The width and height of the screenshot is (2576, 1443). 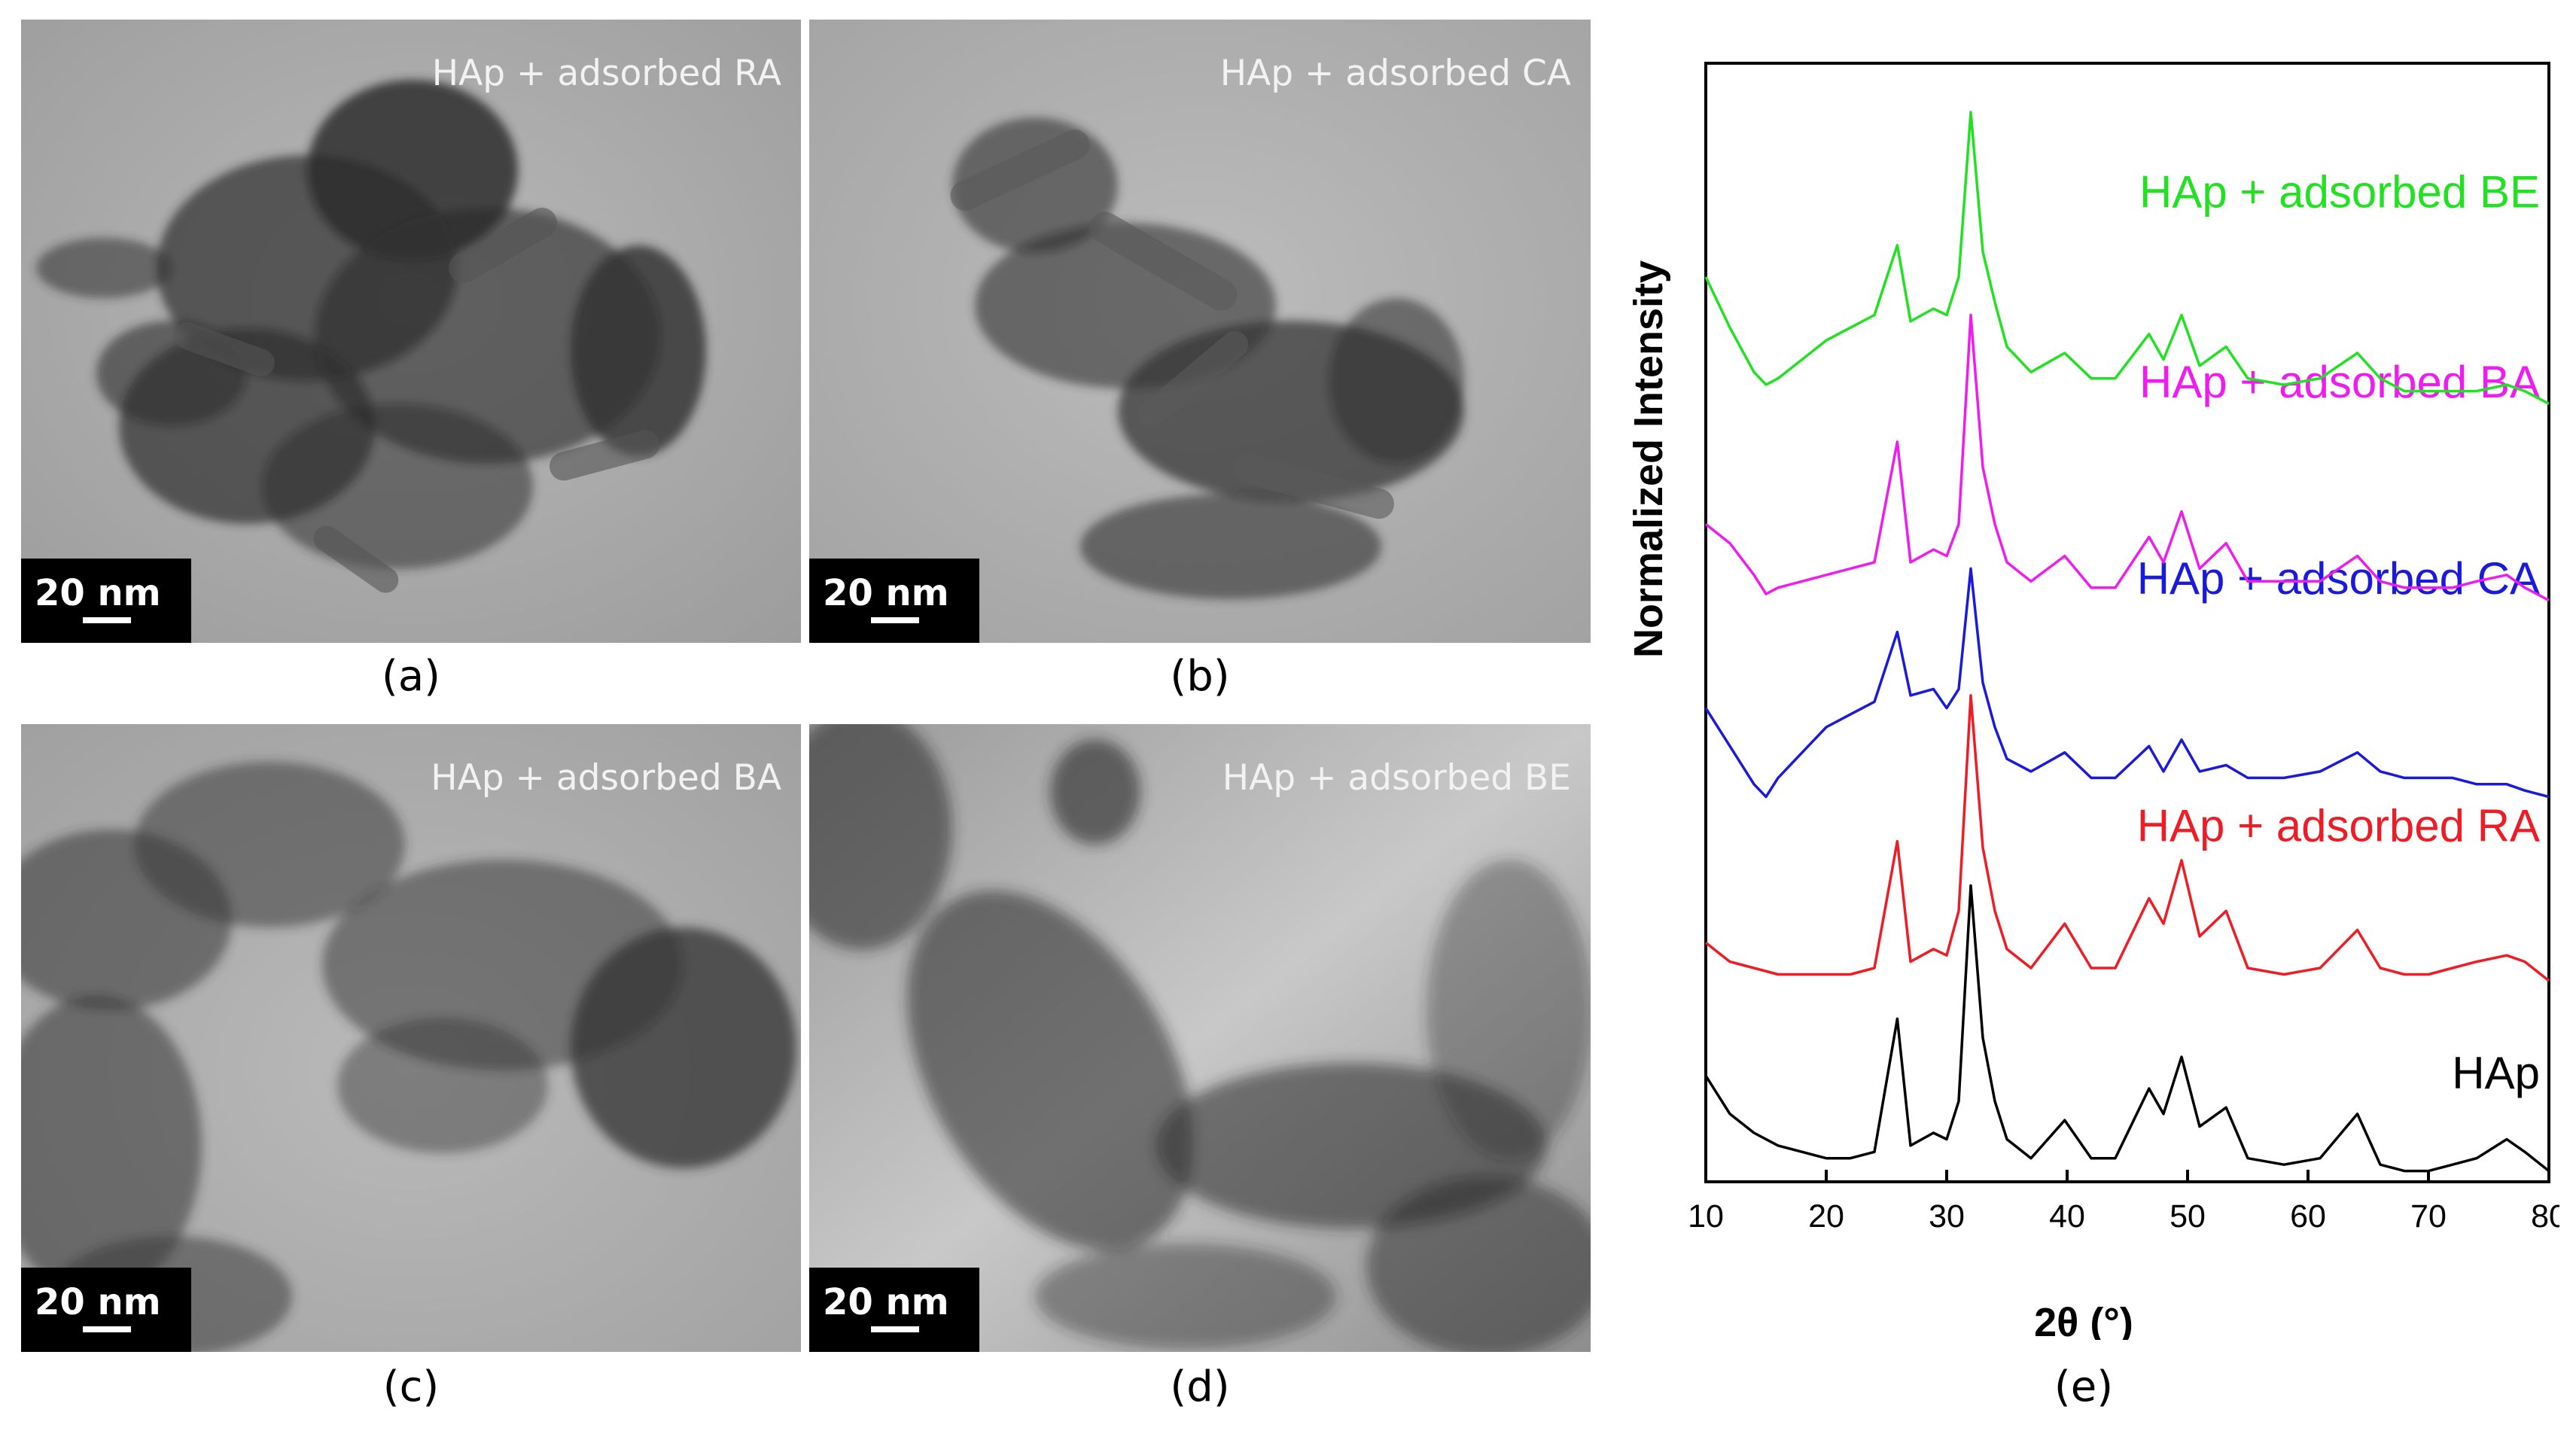 What do you see at coordinates (2428, 1216) in the screenshot?
I see `x-tick-label: 70` at bounding box center [2428, 1216].